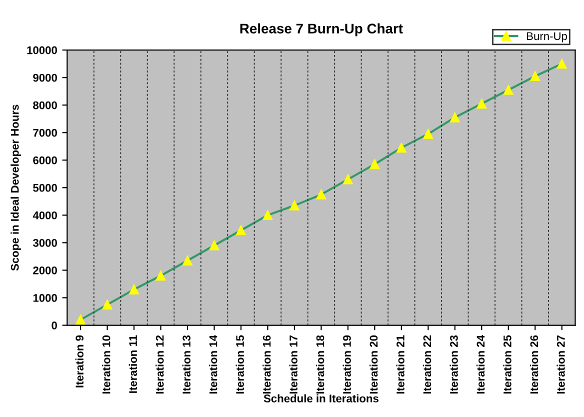 The width and height of the screenshot is (584, 417). I want to click on x-tick-label: Iteration 15, so click(240, 364).